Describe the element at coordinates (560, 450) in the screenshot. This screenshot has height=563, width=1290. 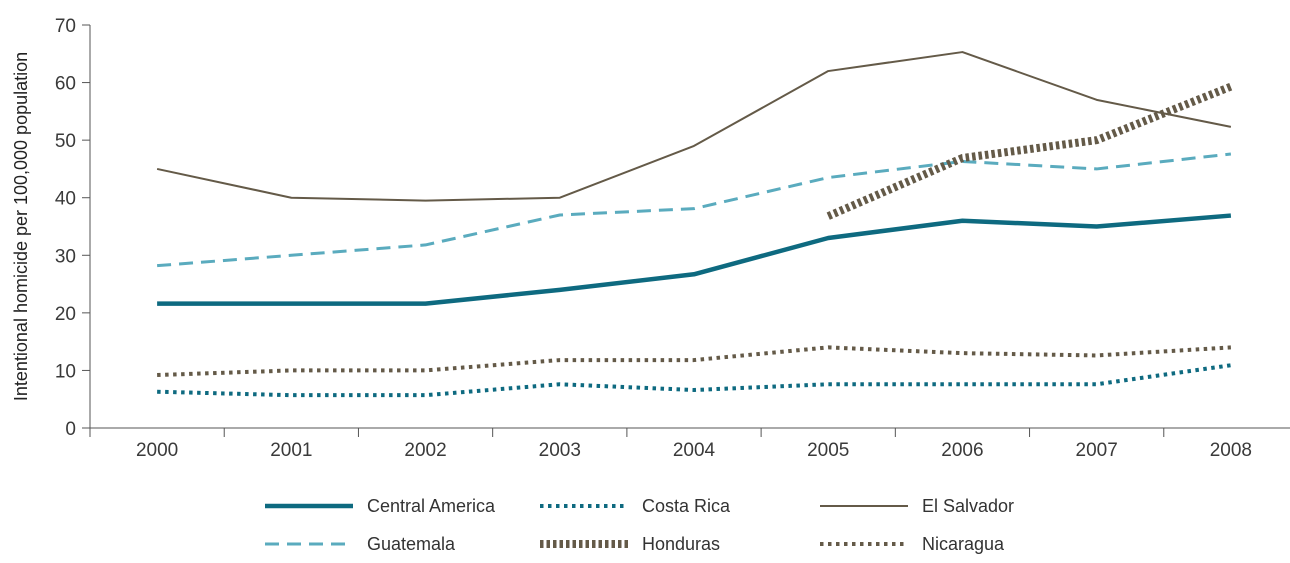
I see `x-tick-label: 2003` at that location.